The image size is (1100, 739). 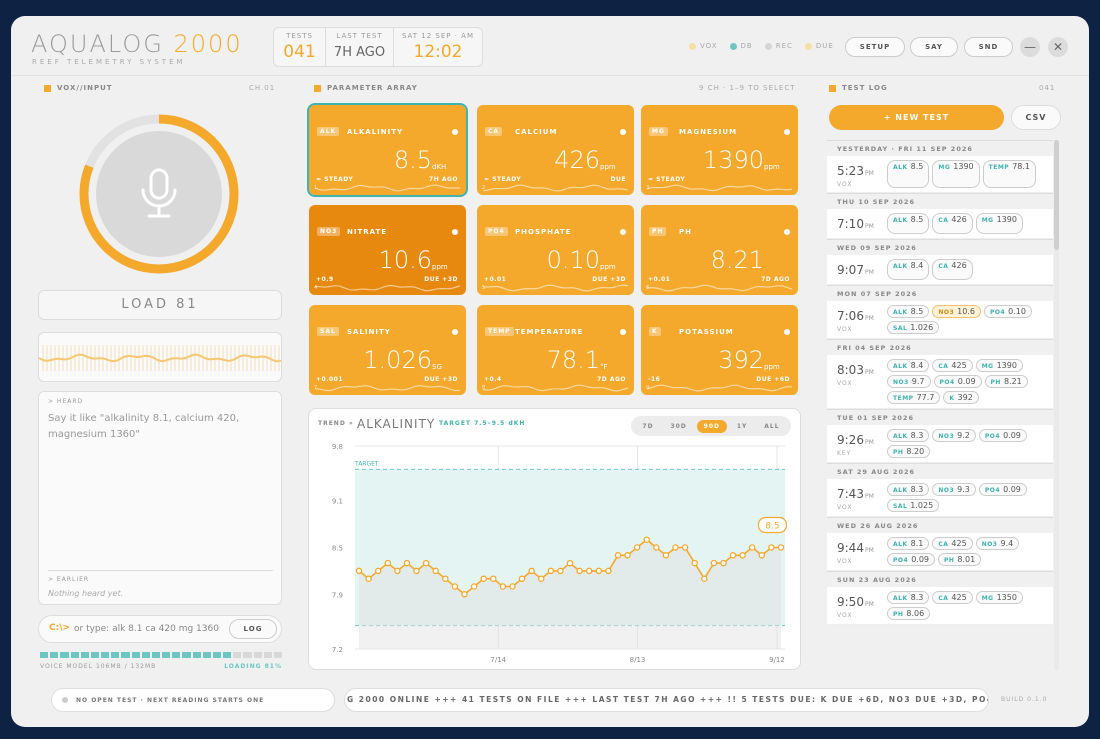 What do you see at coordinates (692, 46) in the screenshot?
I see `led-dot` at bounding box center [692, 46].